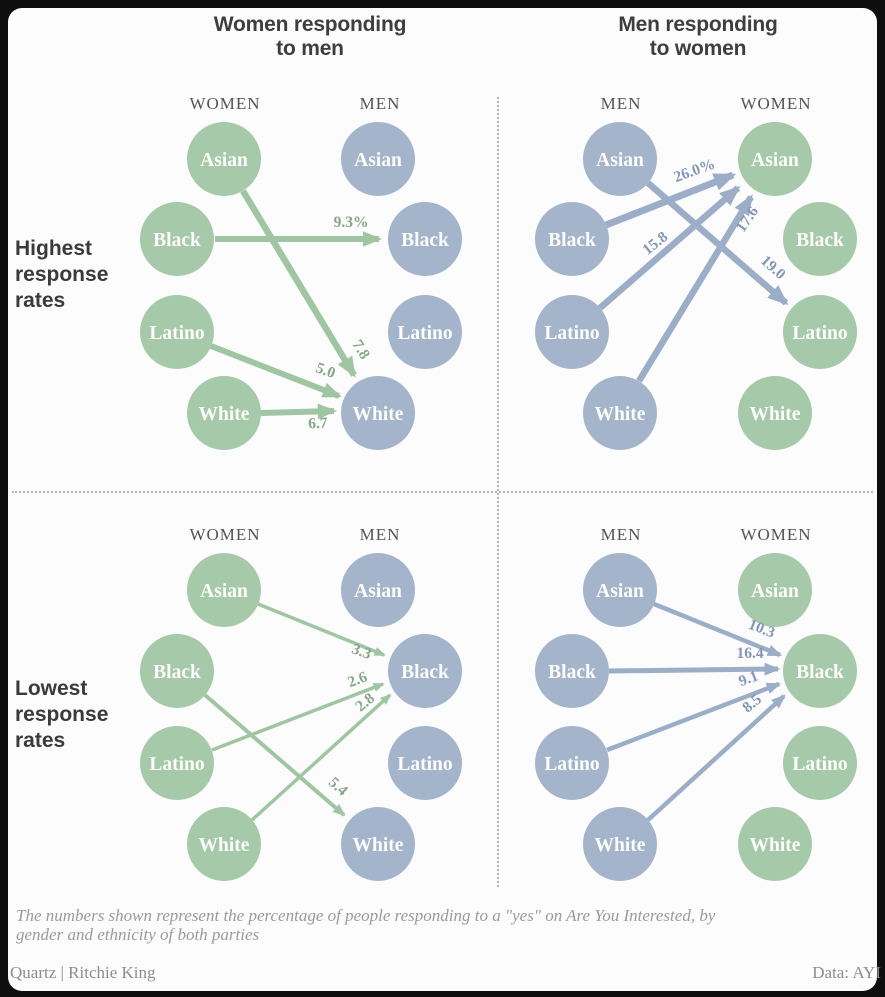 This screenshot has width=885, height=997. I want to click on quadrant-highest-women-to-men: WOMEN MEN Asian Black Latino White, so click(301, 272).